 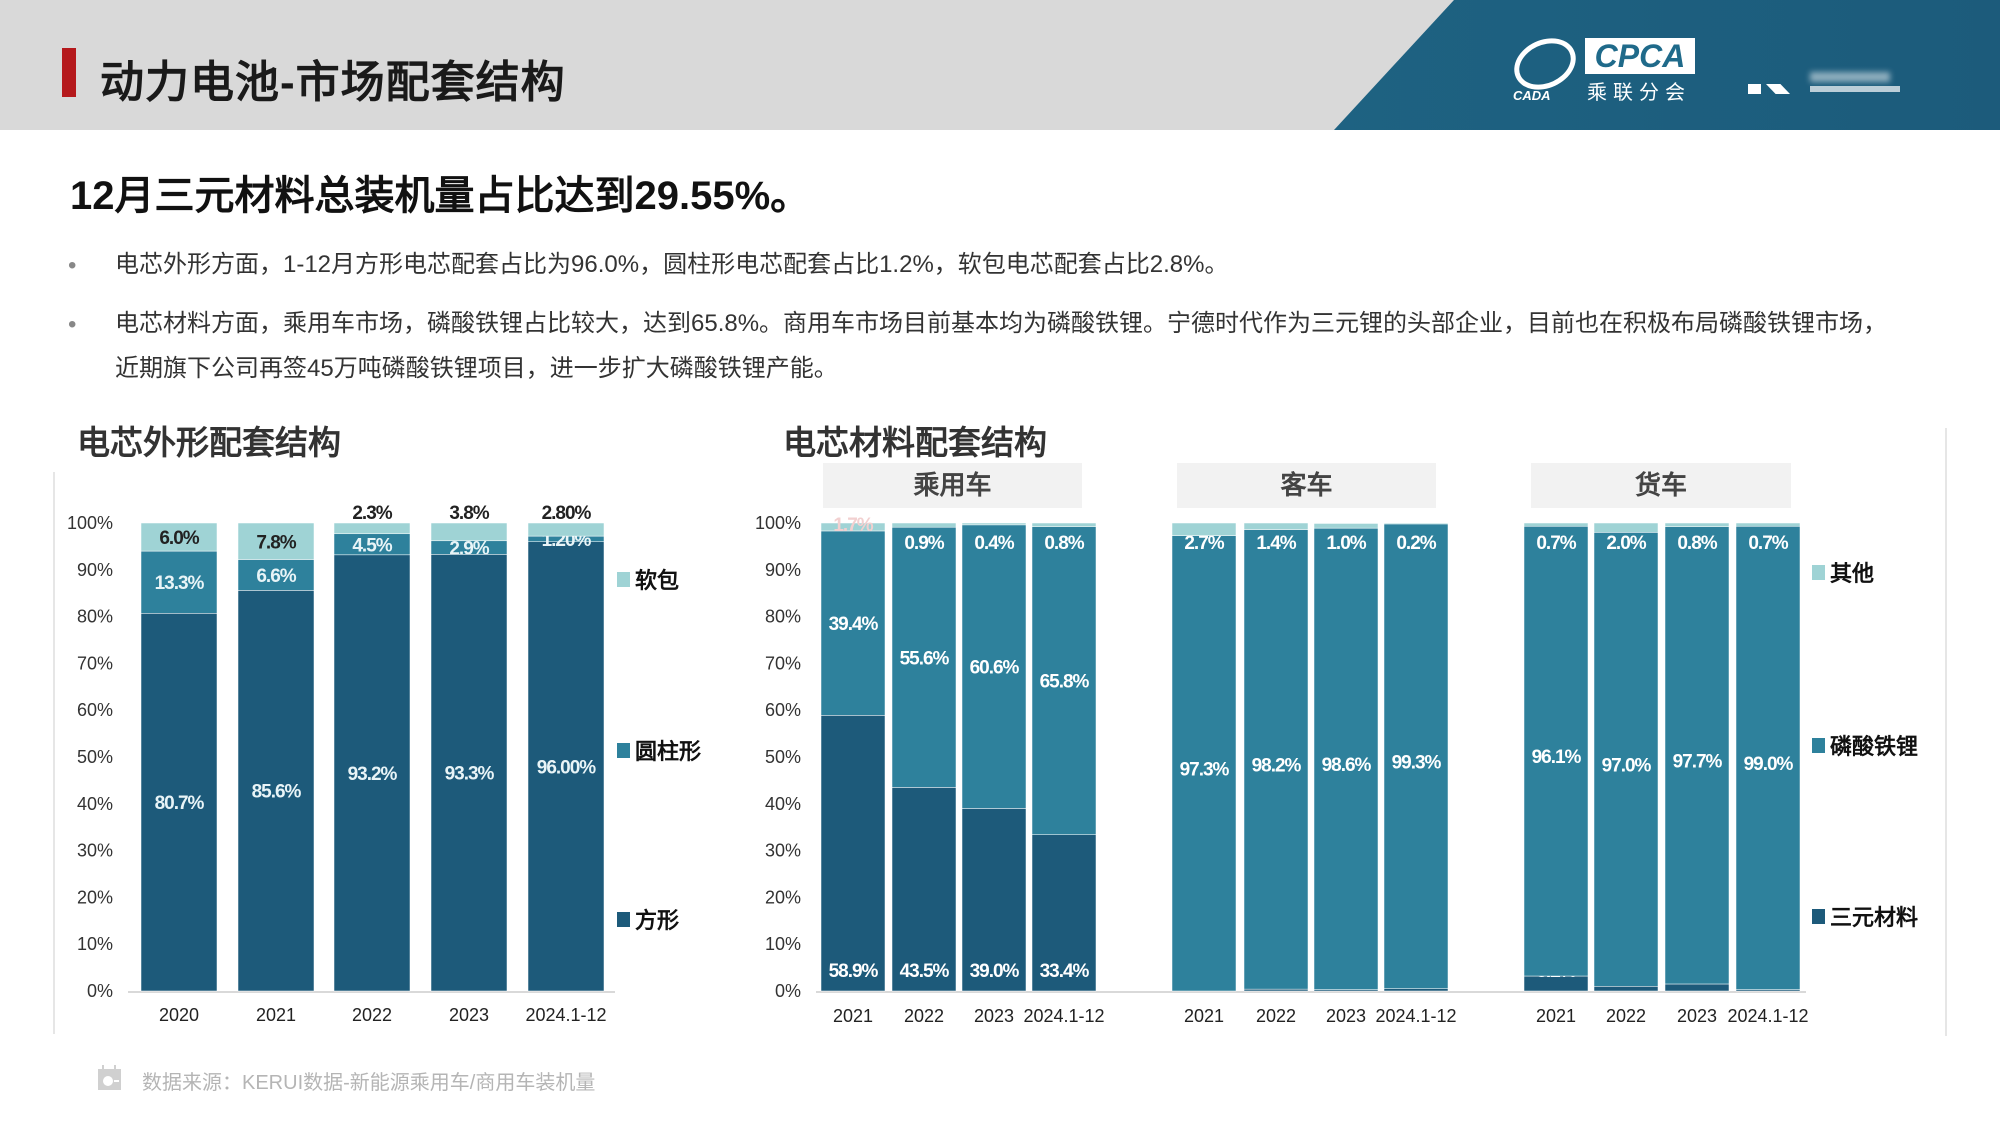 What do you see at coordinates (209, 442) in the screenshot?
I see `shape-chart-title: 电芯外形配套结构` at bounding box center [209, 442].